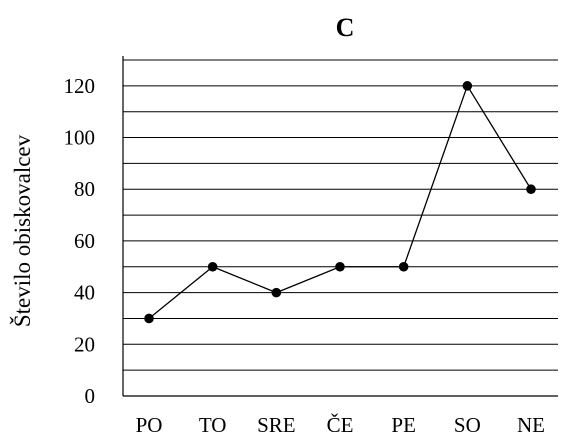  I want to click on y-axis-label: Število obiskovalcev, so click(22, 230).